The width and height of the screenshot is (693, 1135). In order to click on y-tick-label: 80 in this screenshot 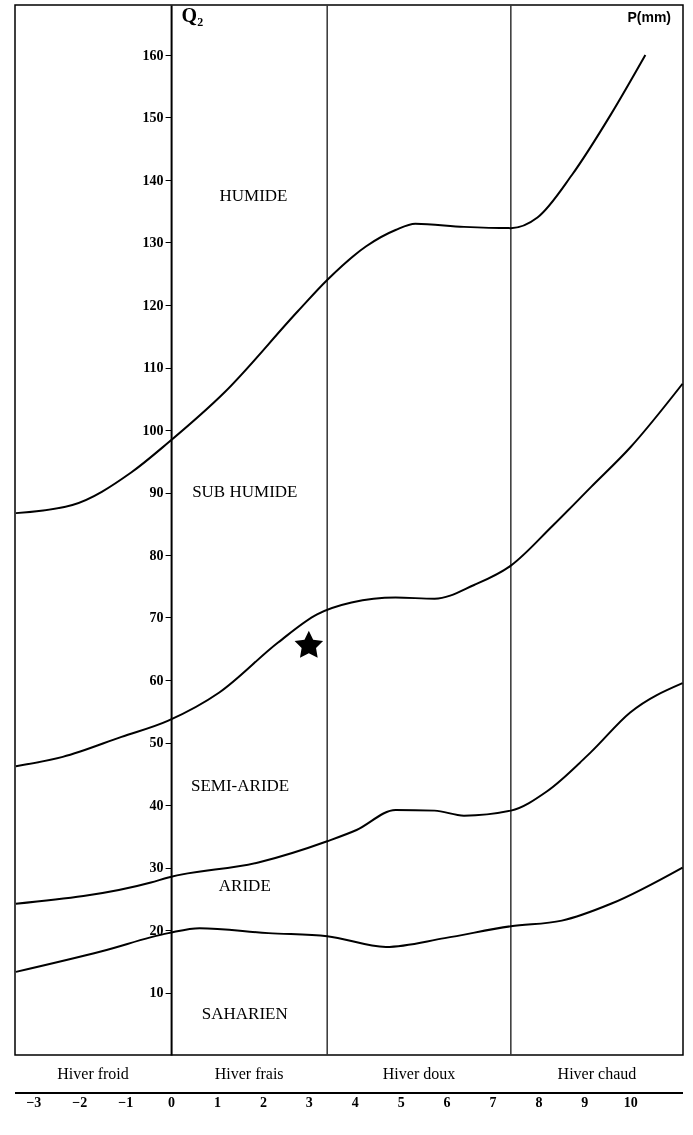, I will do `click(156, 555)`.